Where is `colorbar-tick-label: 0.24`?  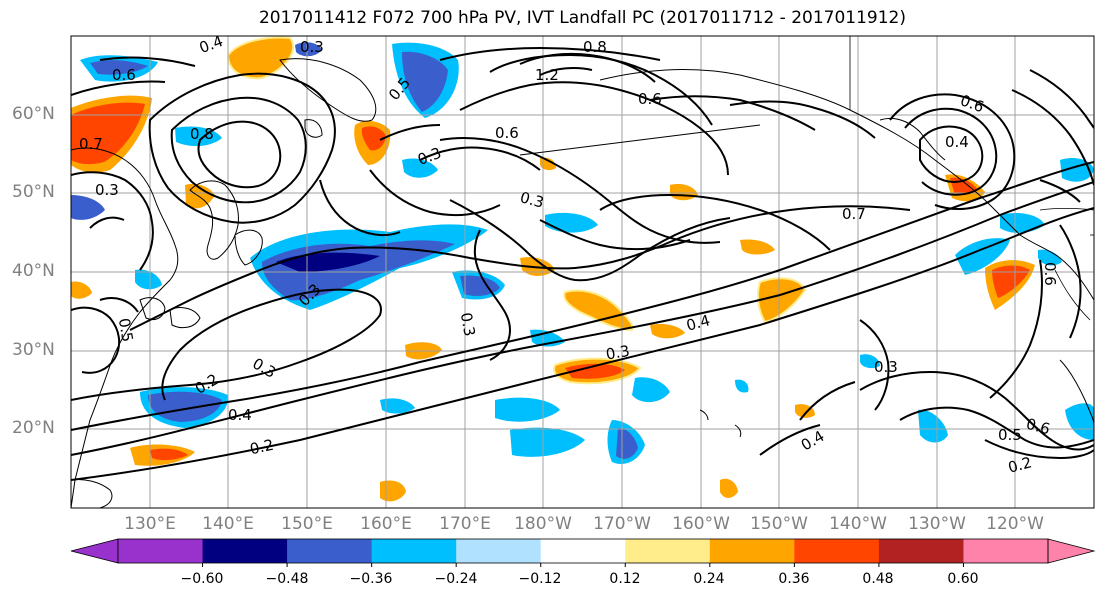 colorbar-tick-label: 0.24 is located at coordinates (709, 579).